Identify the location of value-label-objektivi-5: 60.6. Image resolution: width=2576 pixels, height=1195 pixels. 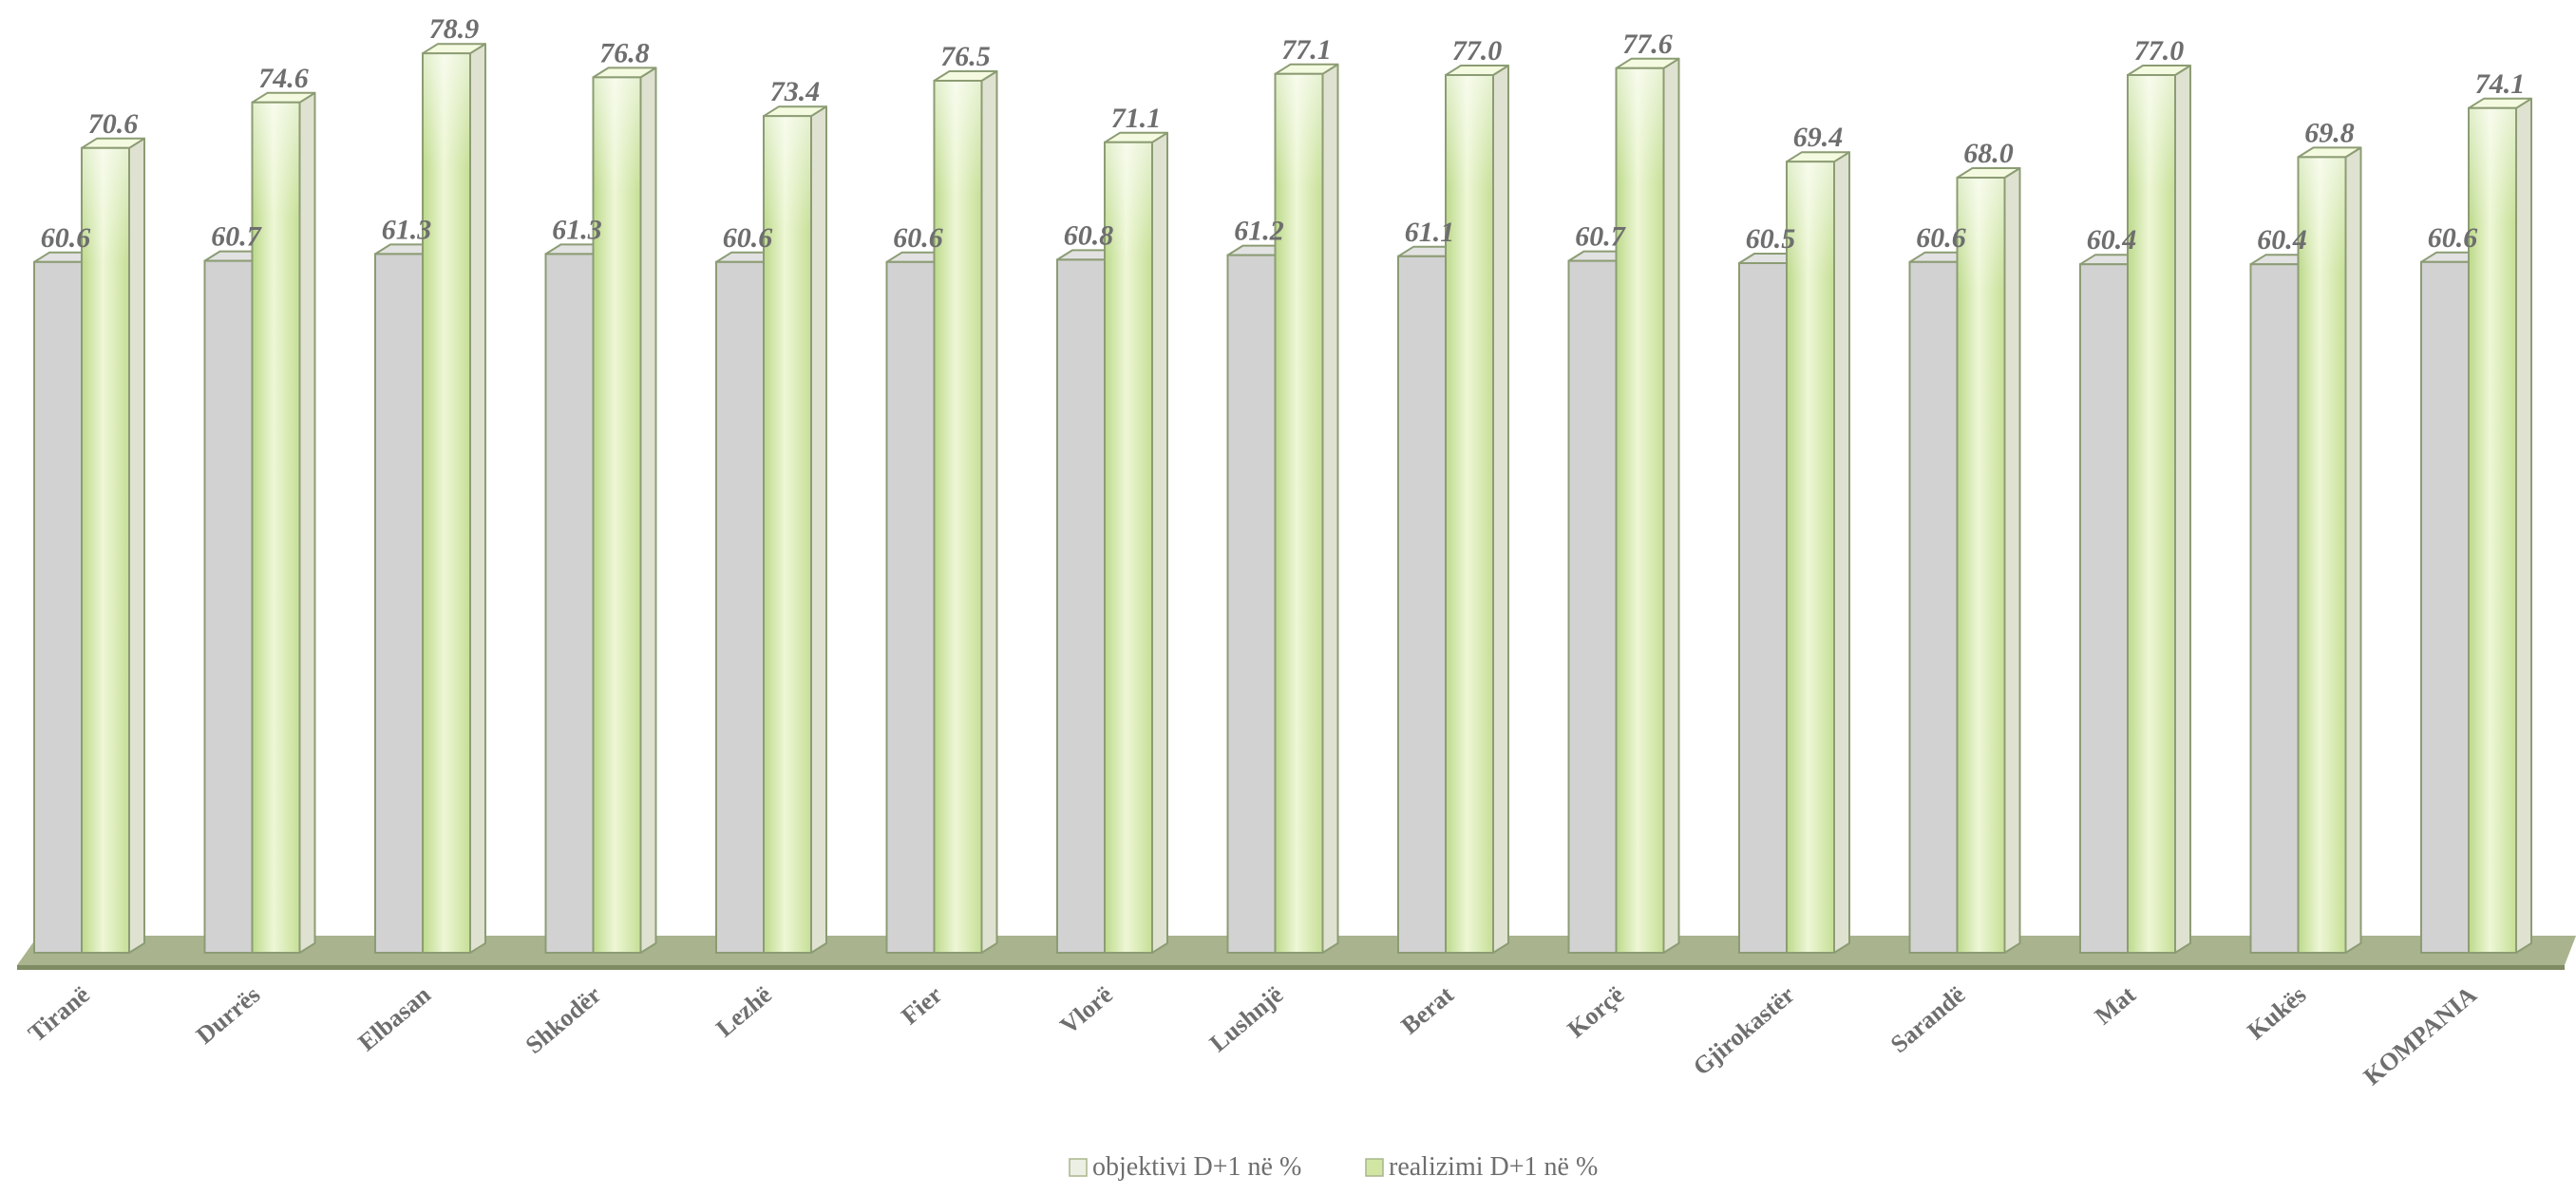
(918, 238).